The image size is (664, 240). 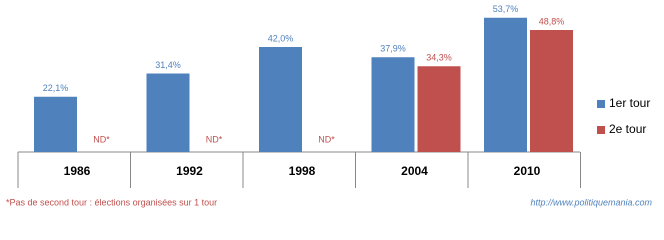 I want to click on value-label: 53,7%, so click(x=506, y=9).